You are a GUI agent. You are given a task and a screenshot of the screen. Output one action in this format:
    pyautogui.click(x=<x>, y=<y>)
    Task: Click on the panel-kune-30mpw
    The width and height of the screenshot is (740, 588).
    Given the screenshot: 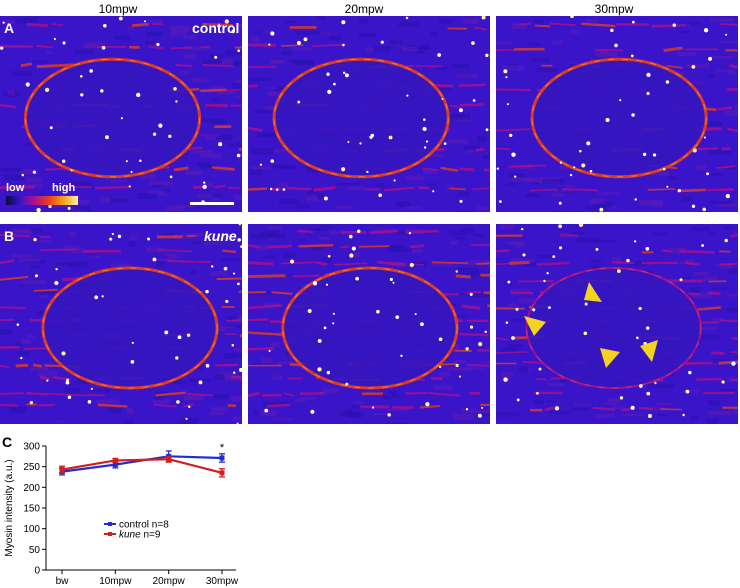 What is the action you would take?
    pyautogui.click(x=617, y=324)
    